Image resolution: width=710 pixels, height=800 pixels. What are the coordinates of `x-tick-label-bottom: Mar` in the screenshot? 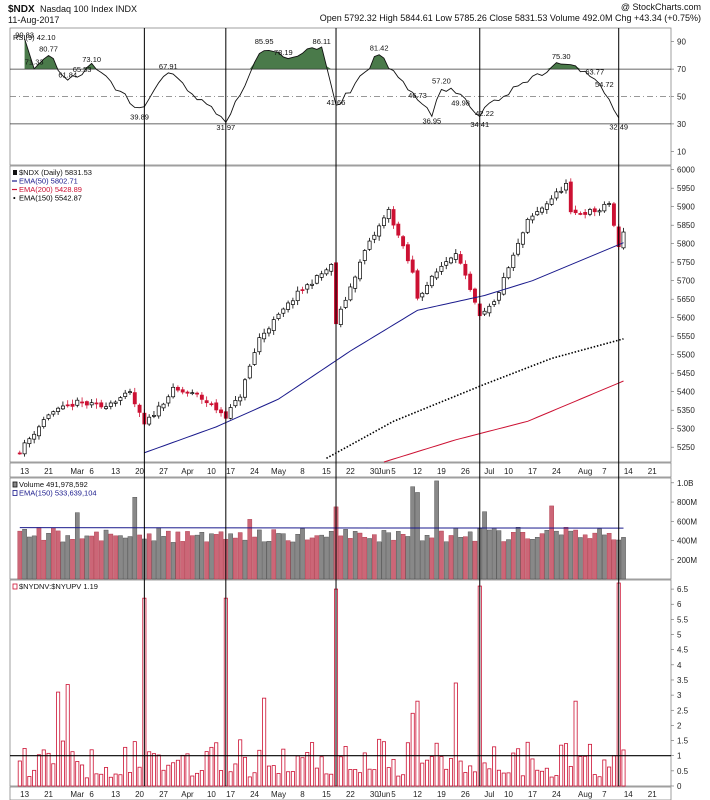 It's located at (77, 794).